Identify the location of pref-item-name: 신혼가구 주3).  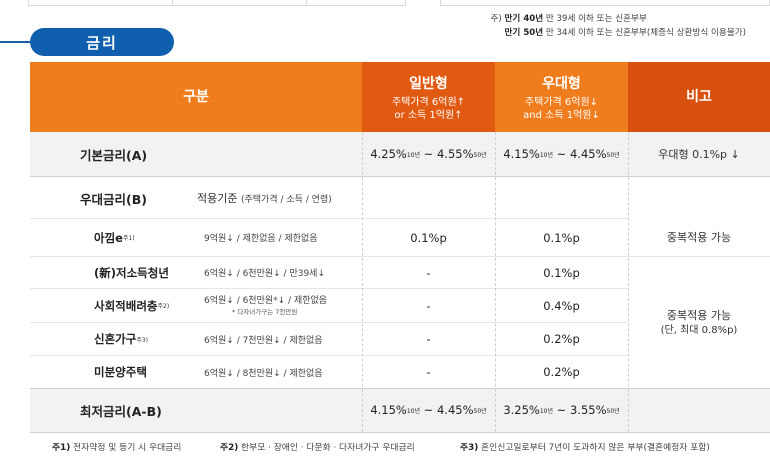
(121, 339).